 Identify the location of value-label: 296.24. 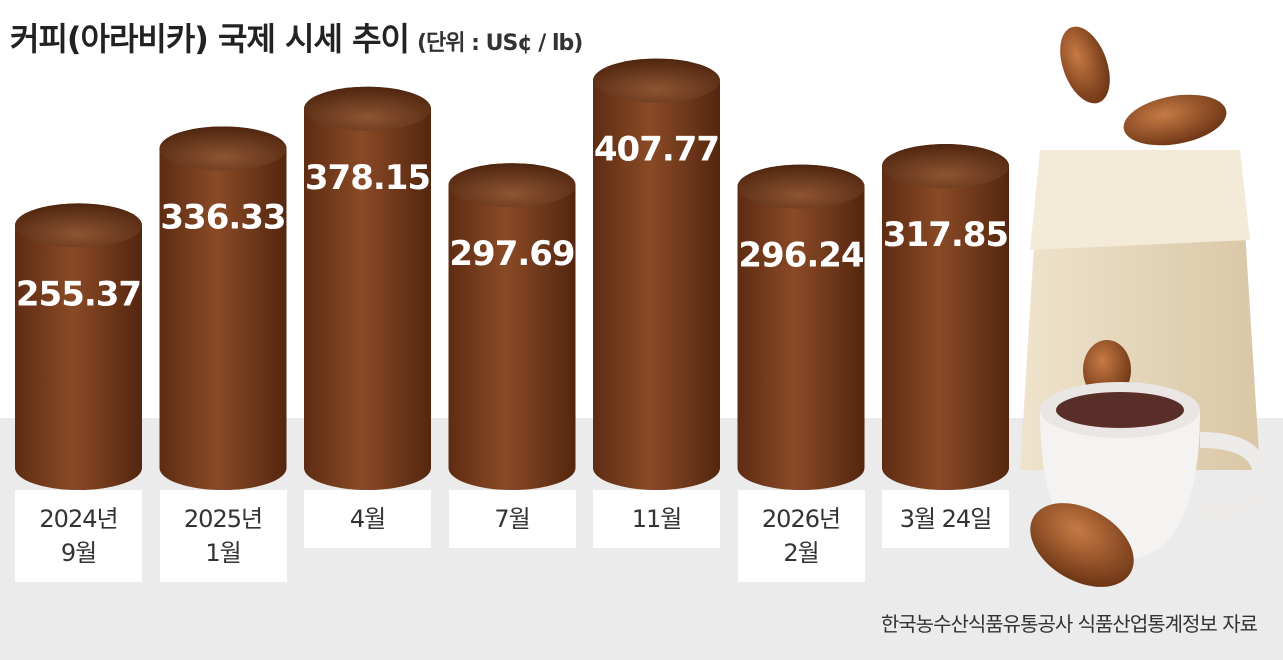
(801, 256).